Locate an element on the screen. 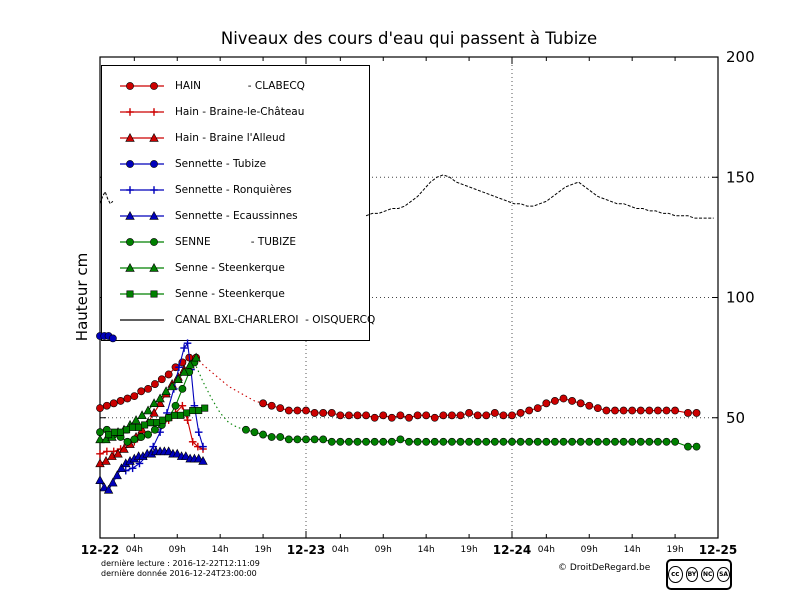 Image resolution: width=800 pixels, height=600 pixels. legend-marker-line-black-icon is located at coordinates (142, 320).